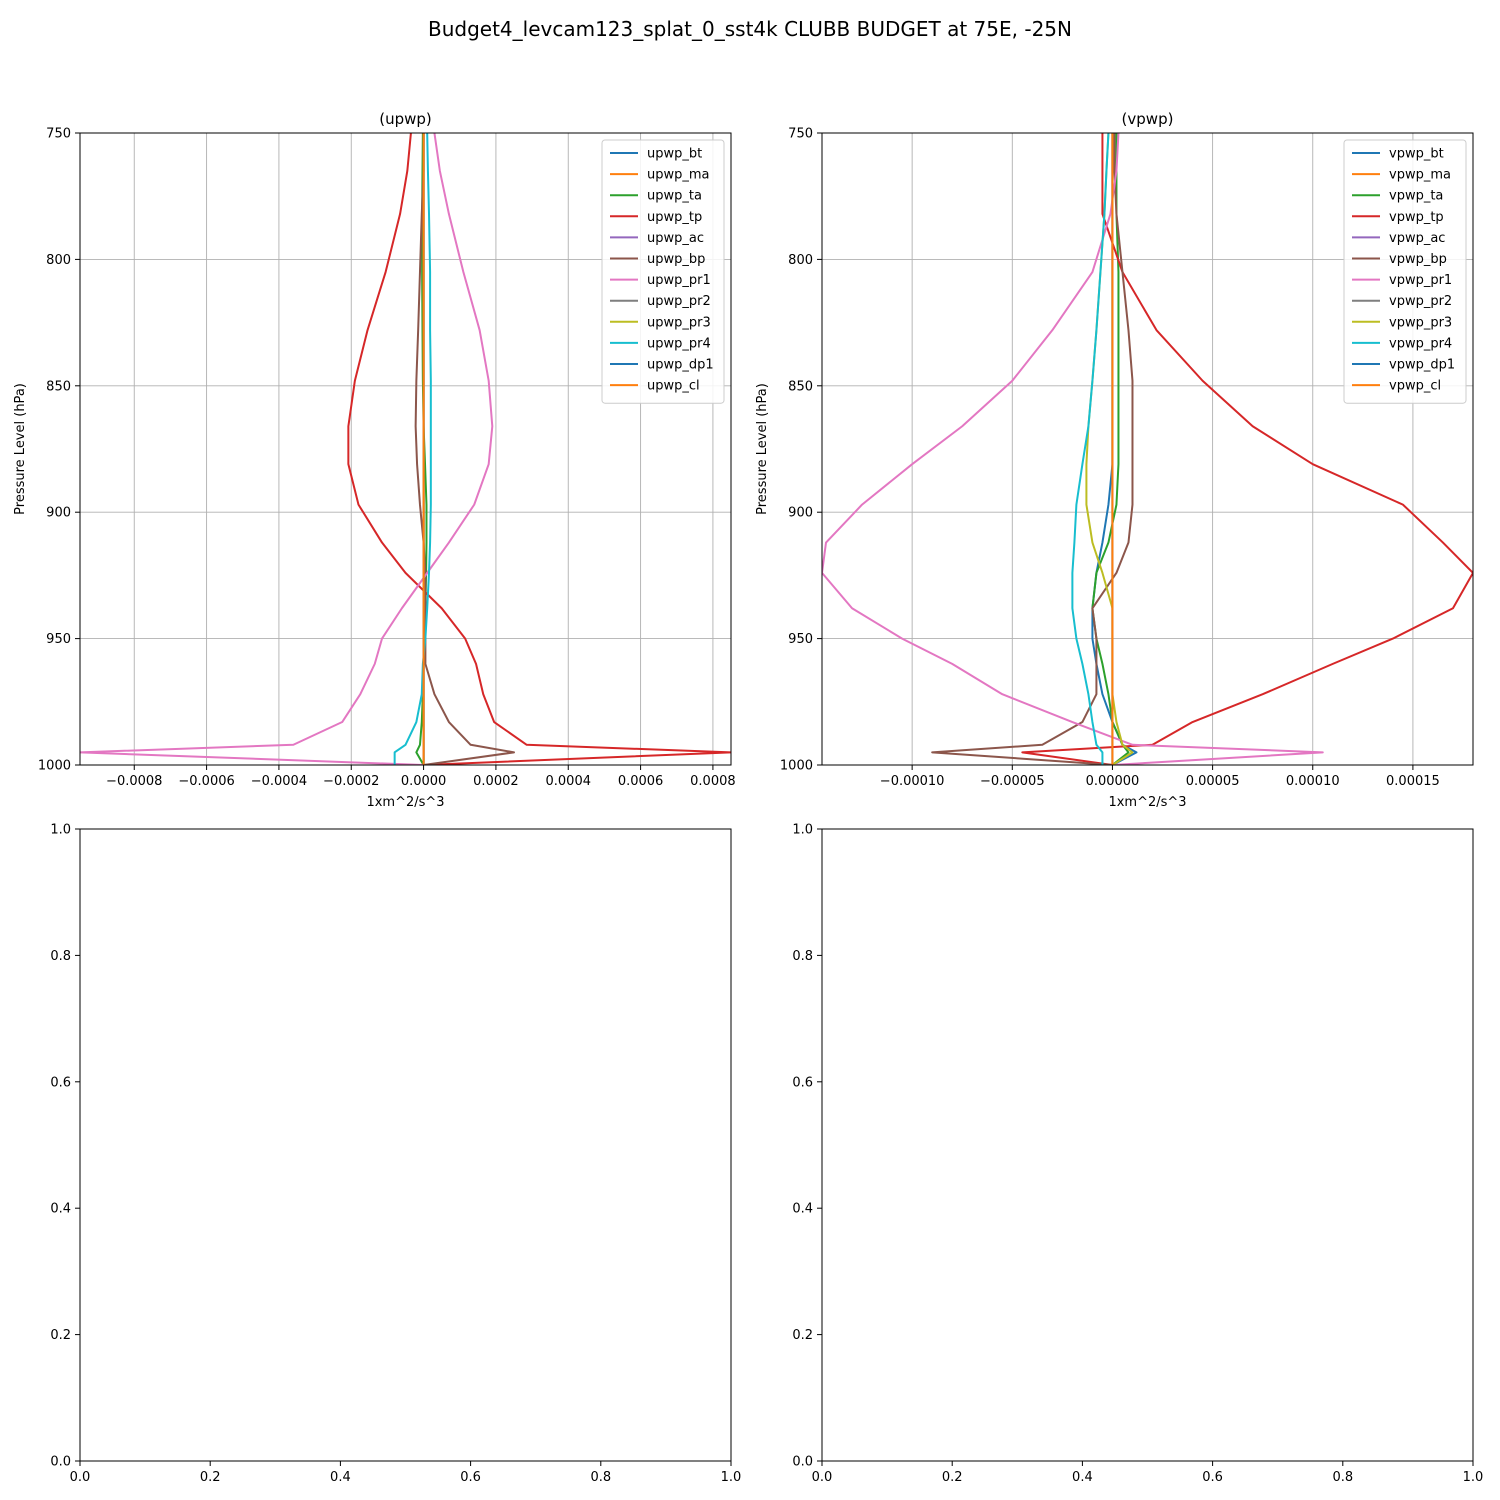 The width and height of the screenshot is (1500, 1500). What do you see at coordinates (1148, 119) in the screenshot?
I see `panel-title: (vpwp)` at bounding box center [1148, 119].